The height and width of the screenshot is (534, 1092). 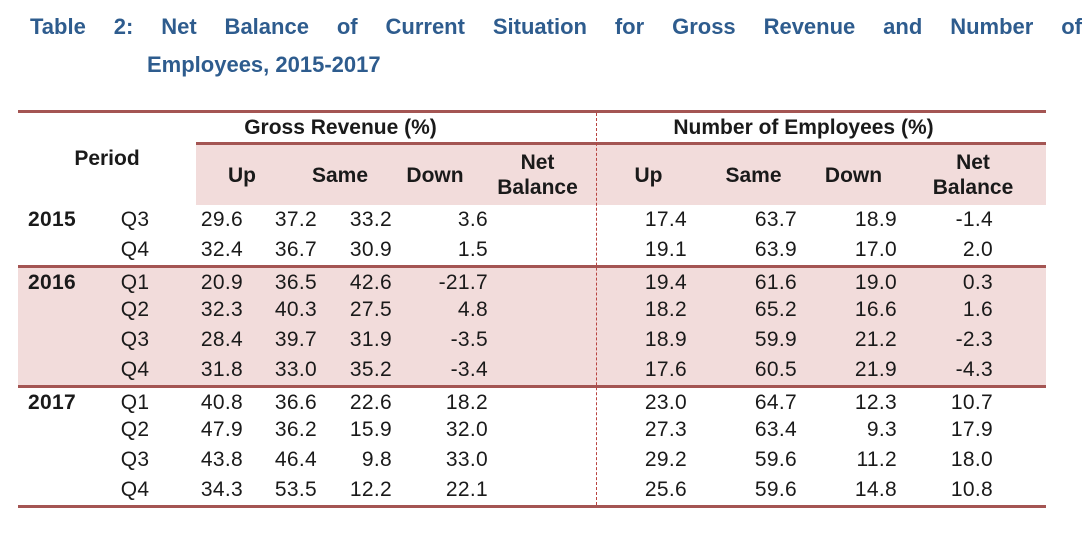 I want to click on value-cell: 32.0, so click(x=466, y=429).